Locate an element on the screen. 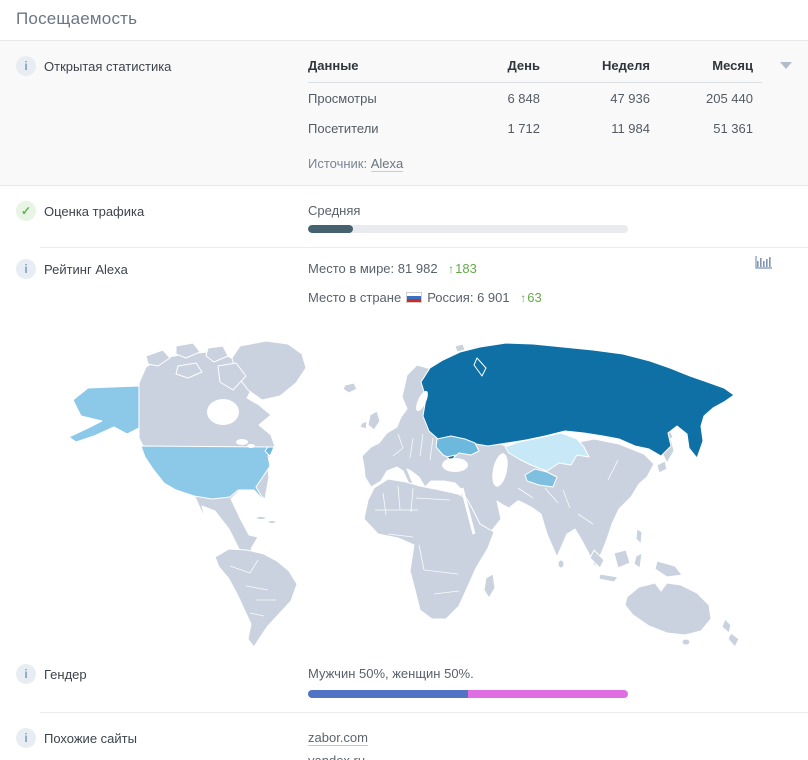 The height and width of the screenshot is (760, 808). country-rank-value: 6 901 is located at coordinates (493, 297).